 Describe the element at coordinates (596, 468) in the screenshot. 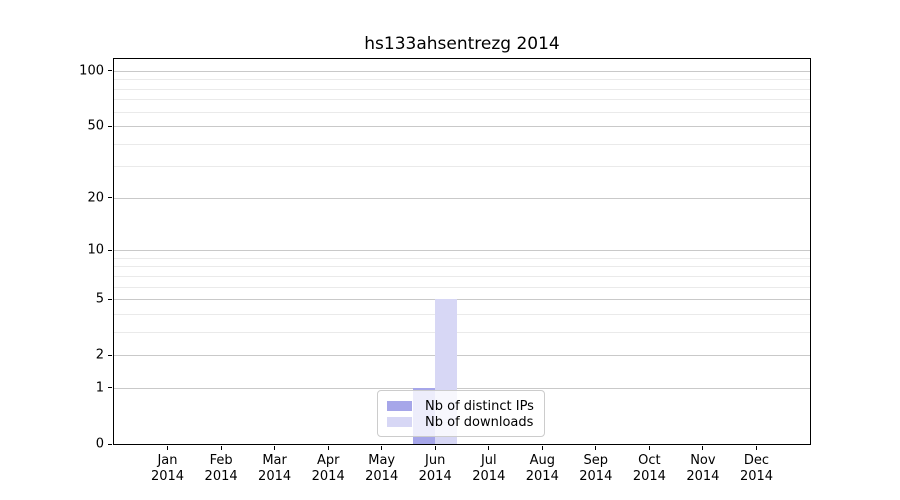

I see `x-tick-label: Sep 2014` at that location.